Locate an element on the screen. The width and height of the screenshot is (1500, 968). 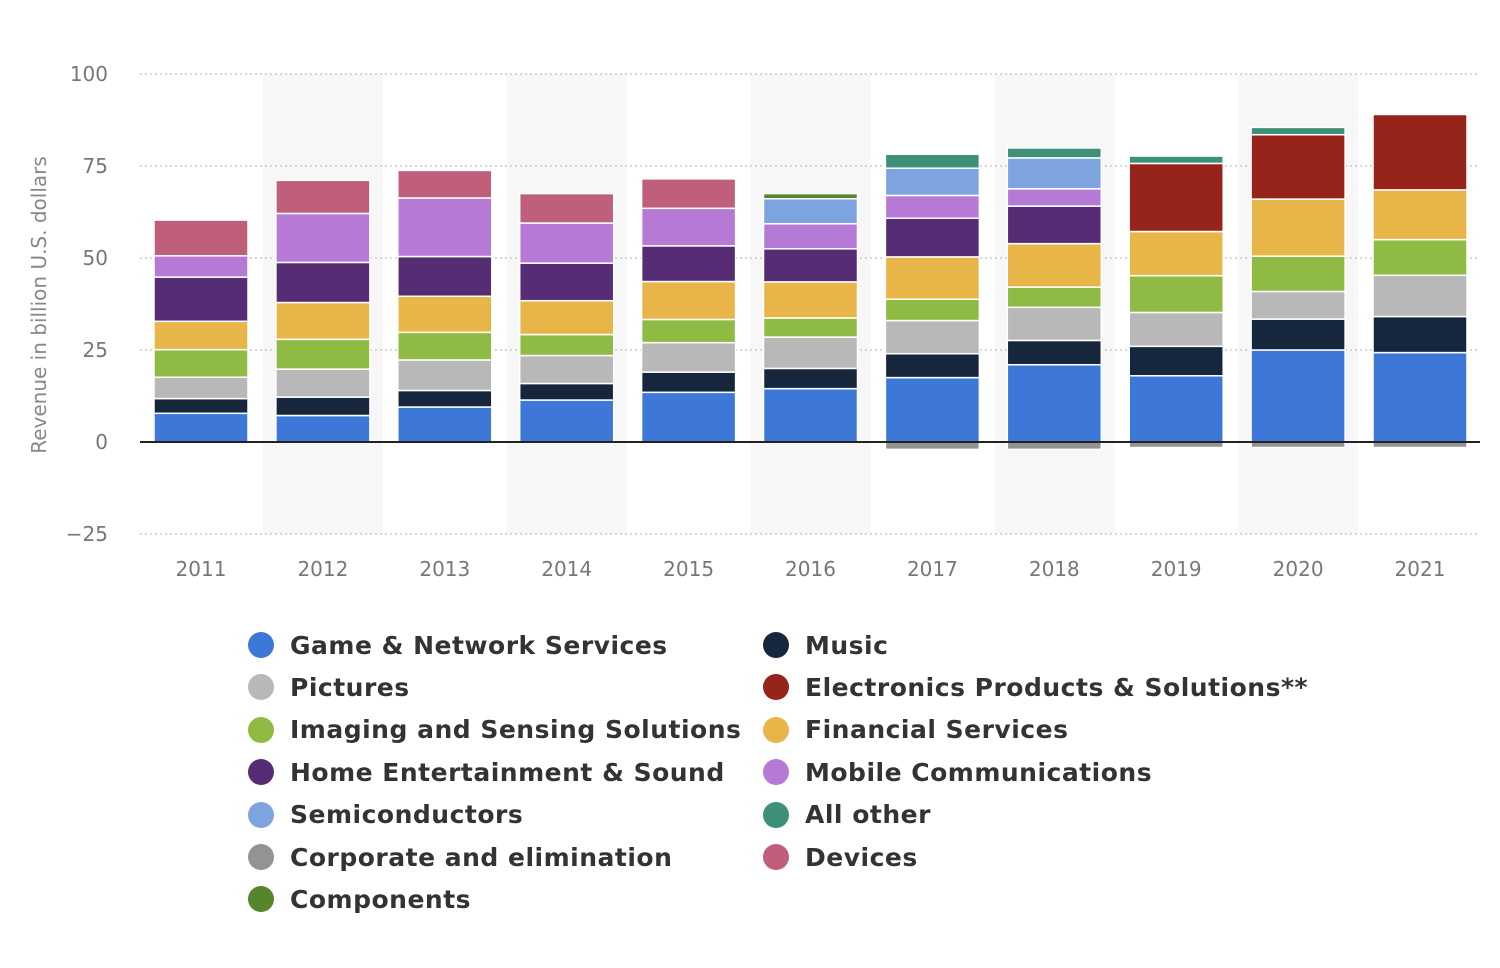
legend-item: Semiconductors is located at coordinates (385, 815).